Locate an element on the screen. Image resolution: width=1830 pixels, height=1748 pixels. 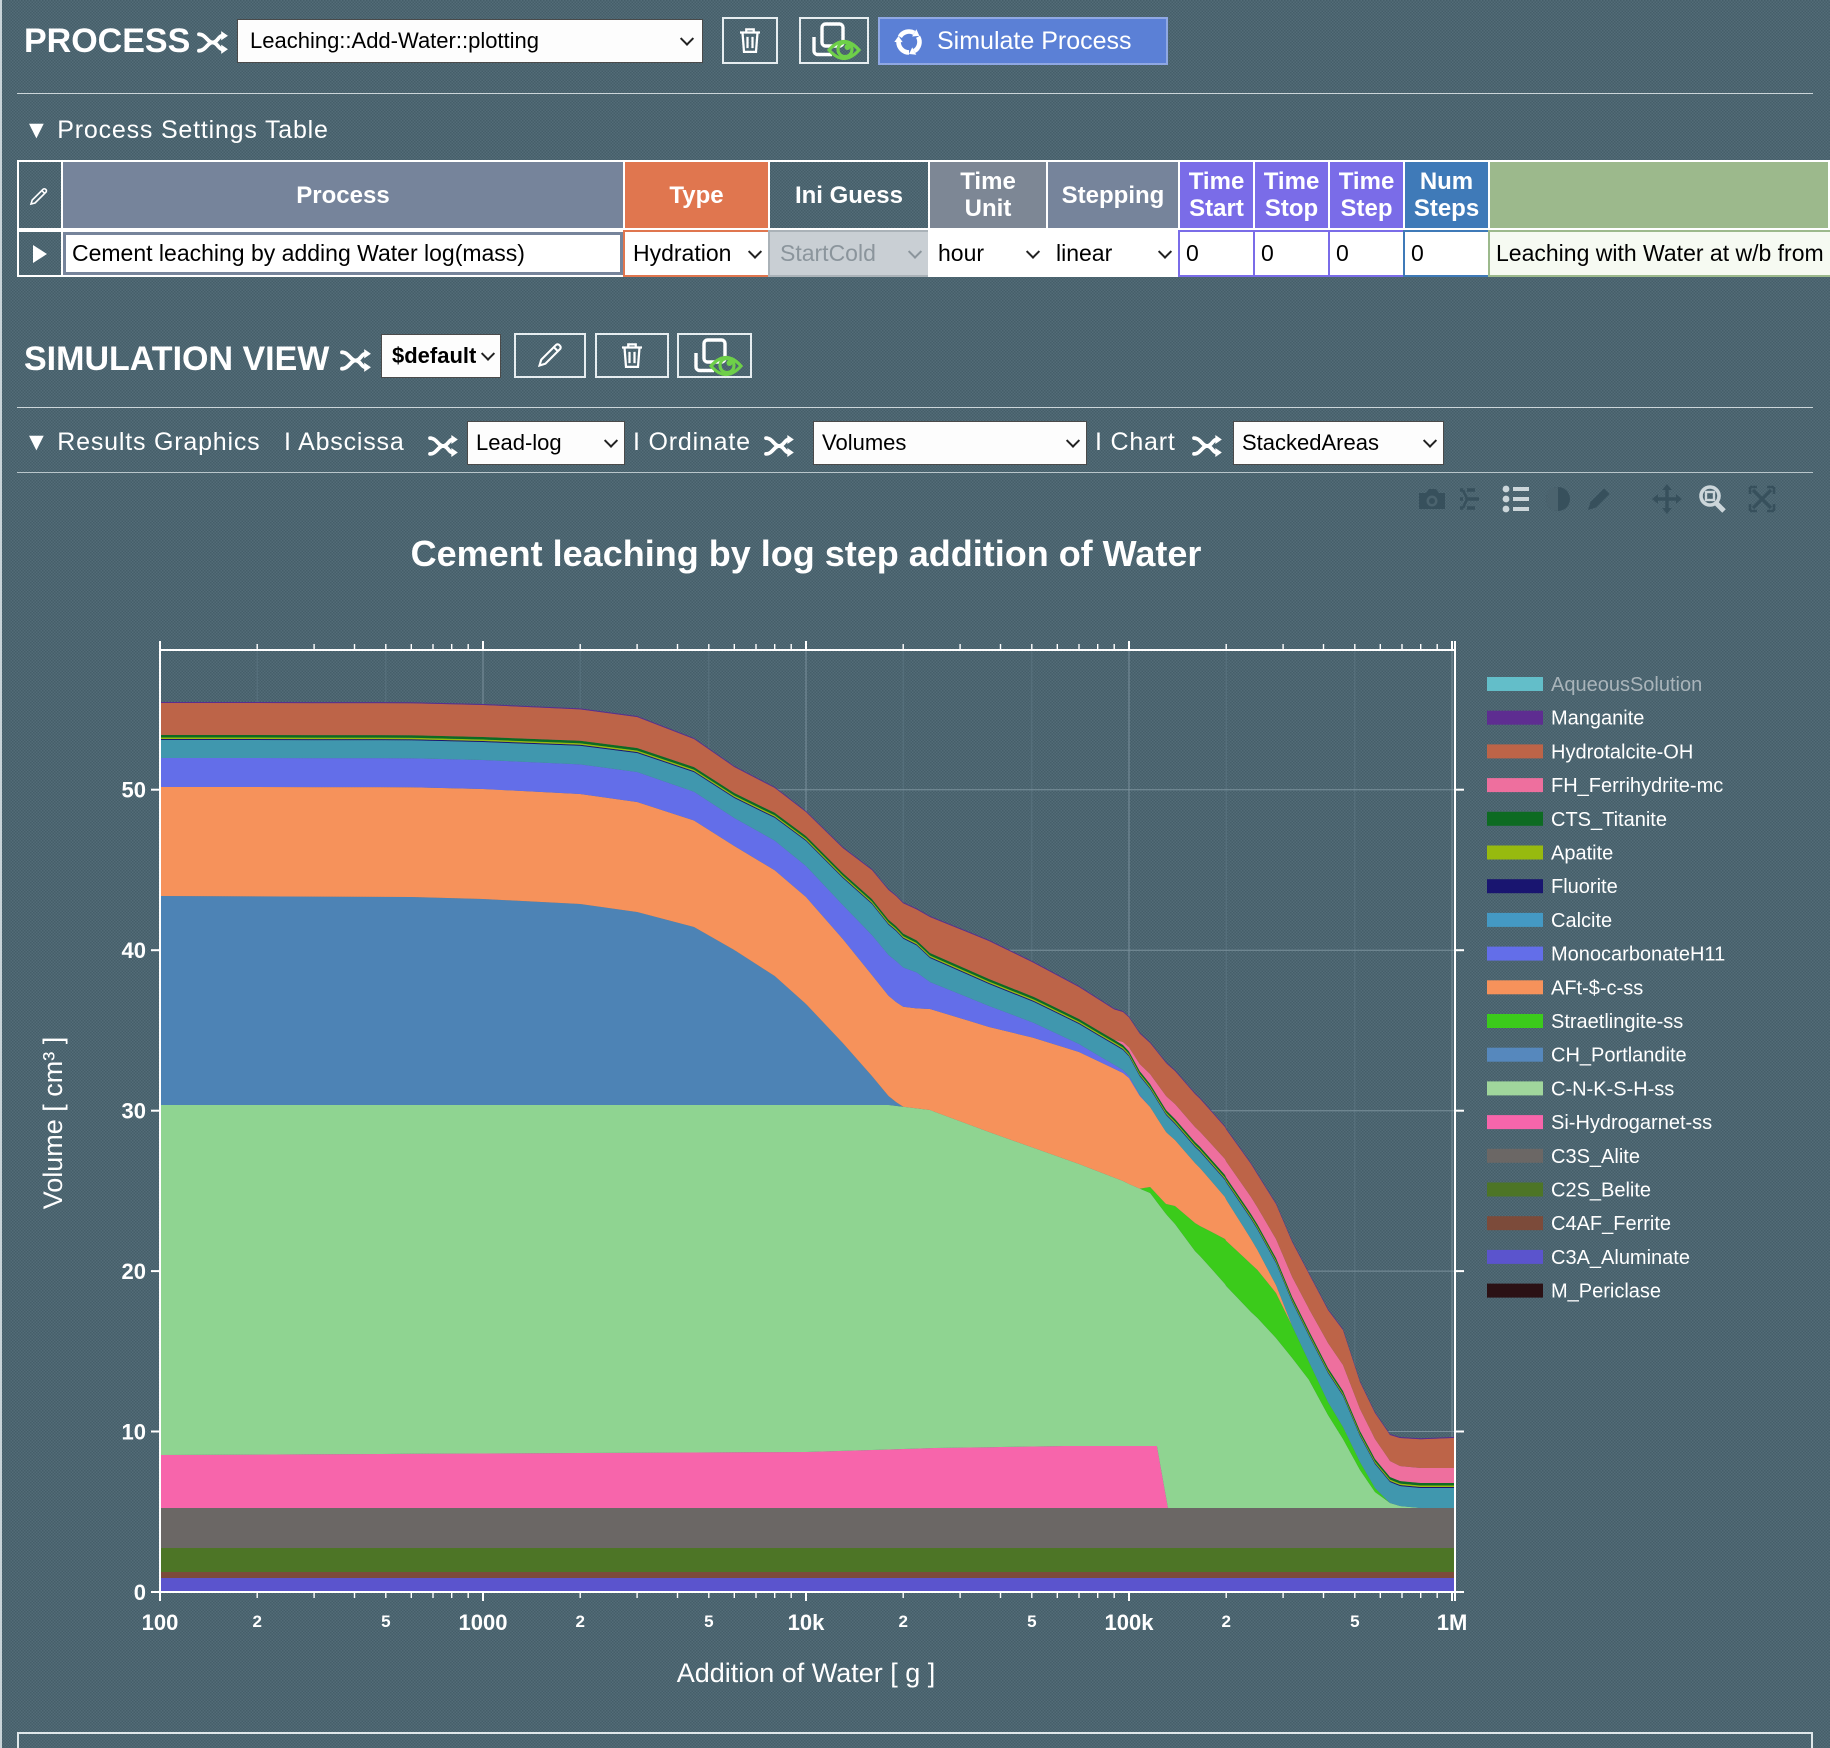
svg-text: 100k is located at coordinates (1130, 1622).